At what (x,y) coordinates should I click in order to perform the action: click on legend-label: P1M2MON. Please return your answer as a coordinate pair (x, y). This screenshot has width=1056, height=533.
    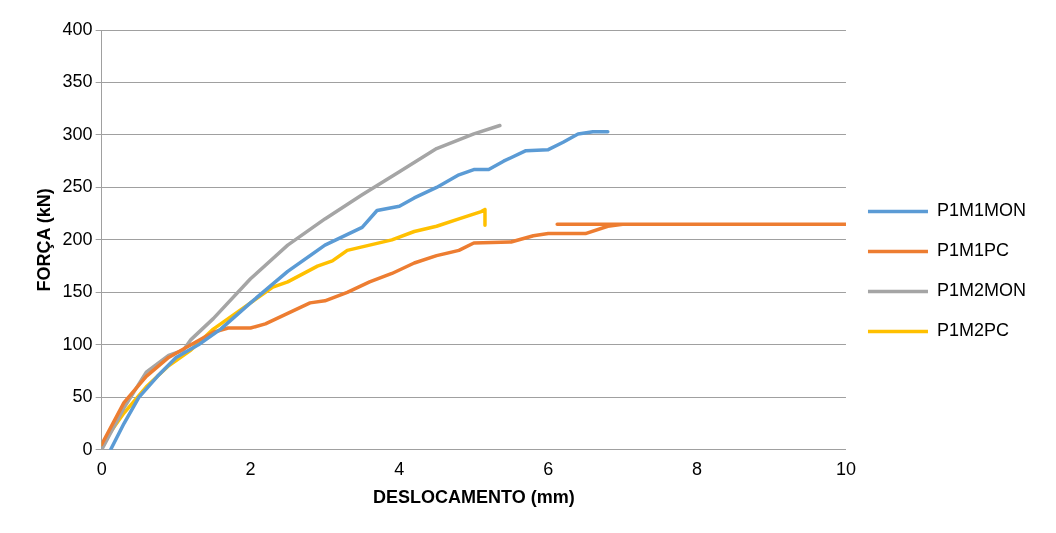
    Looking at the image, I should click on (981, 290).